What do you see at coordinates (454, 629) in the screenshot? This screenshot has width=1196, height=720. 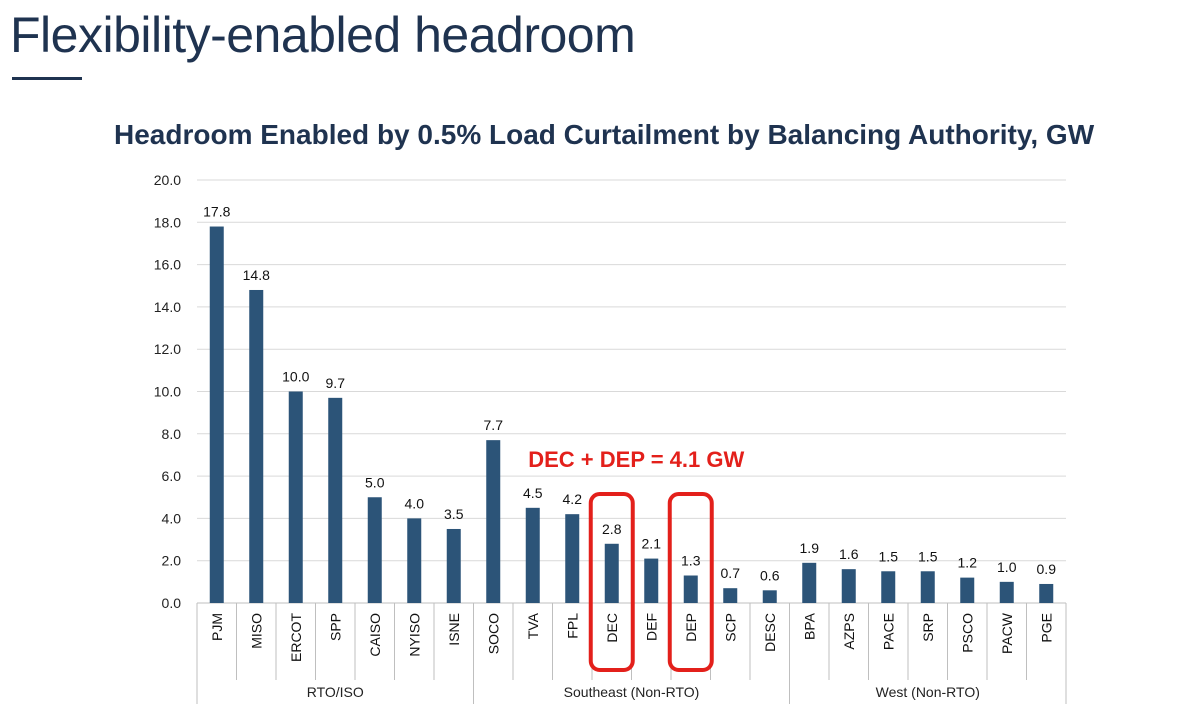 I see `category-label: ISNE` at bounding box center [454, 629].